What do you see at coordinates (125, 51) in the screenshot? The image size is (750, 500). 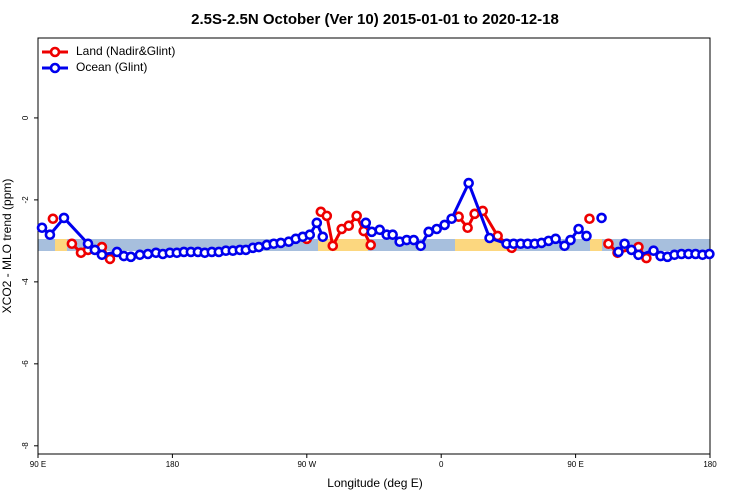 I see `legend-label: Land (Nadir&Glint)` at bounding box center [125, 51].